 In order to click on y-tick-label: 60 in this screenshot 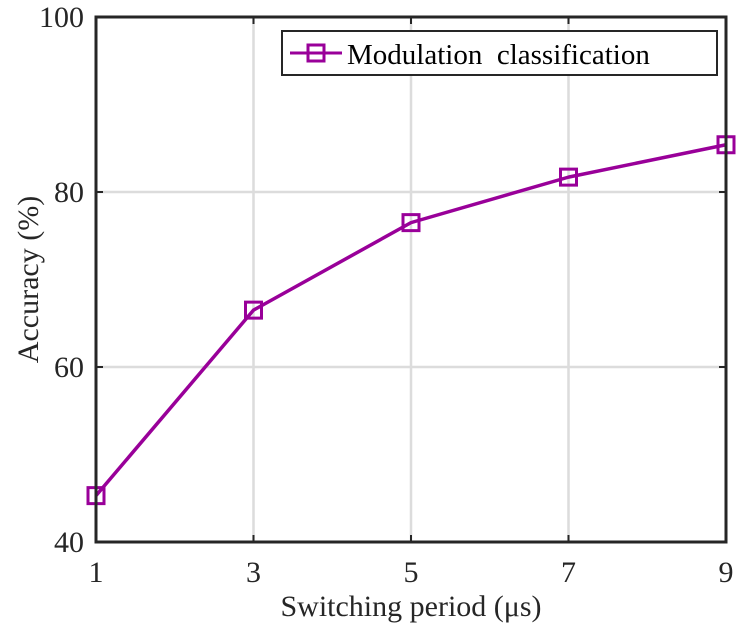, I will do `click(69, 367)`.